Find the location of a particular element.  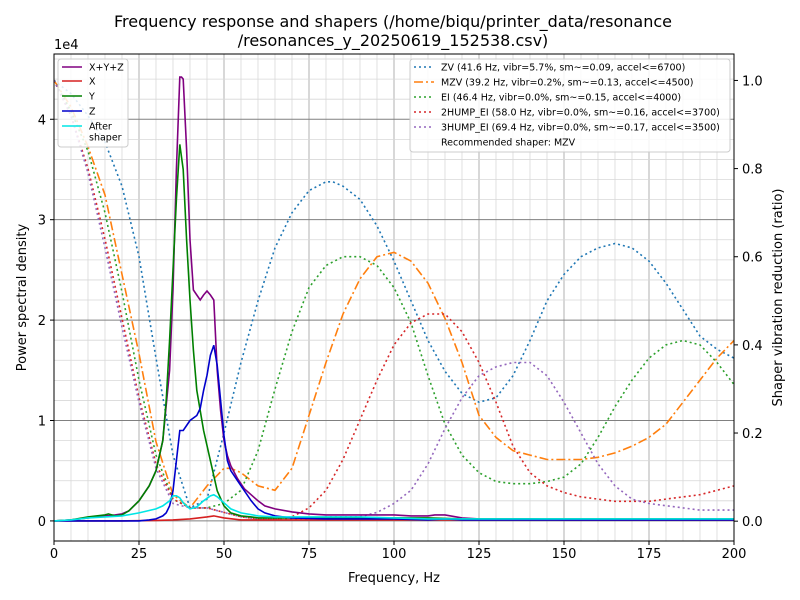

recommended-shaper-label: Recommended shaper: MZV is located at coordinates (508, 143).